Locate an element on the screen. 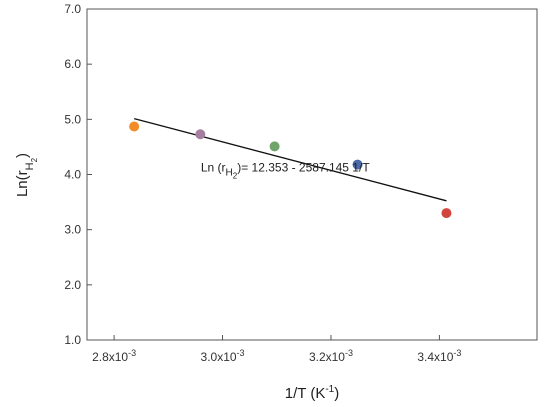  x-axis-title: 1/T (K-1) is located at coordinates (312, 393).